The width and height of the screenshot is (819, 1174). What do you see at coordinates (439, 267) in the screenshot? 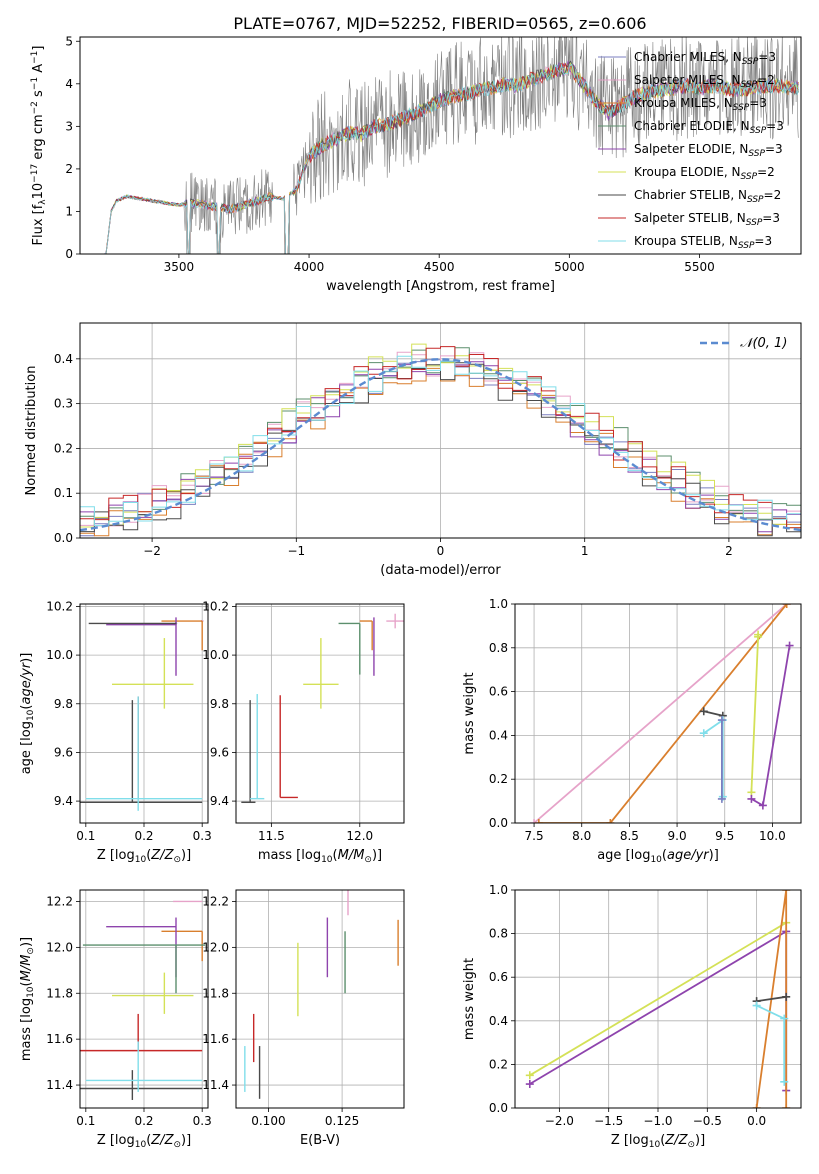
I see `x-tick-label: 4500` at bounding box center [439, 267].